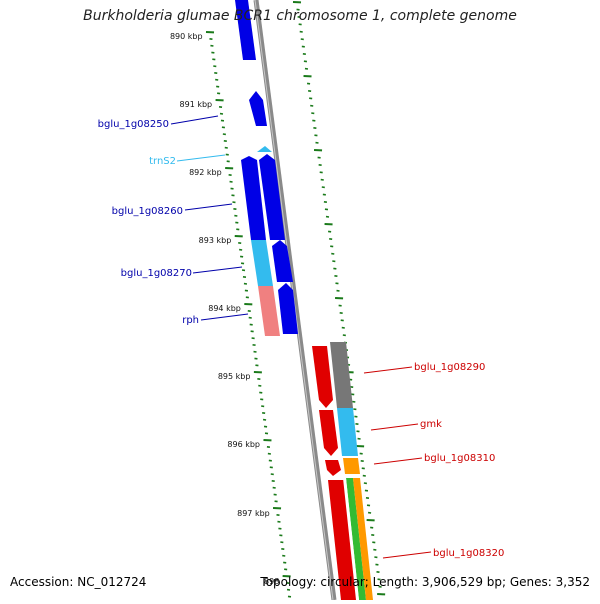  I want to click on gene-arrow-gmk-red, so click(328, 433).